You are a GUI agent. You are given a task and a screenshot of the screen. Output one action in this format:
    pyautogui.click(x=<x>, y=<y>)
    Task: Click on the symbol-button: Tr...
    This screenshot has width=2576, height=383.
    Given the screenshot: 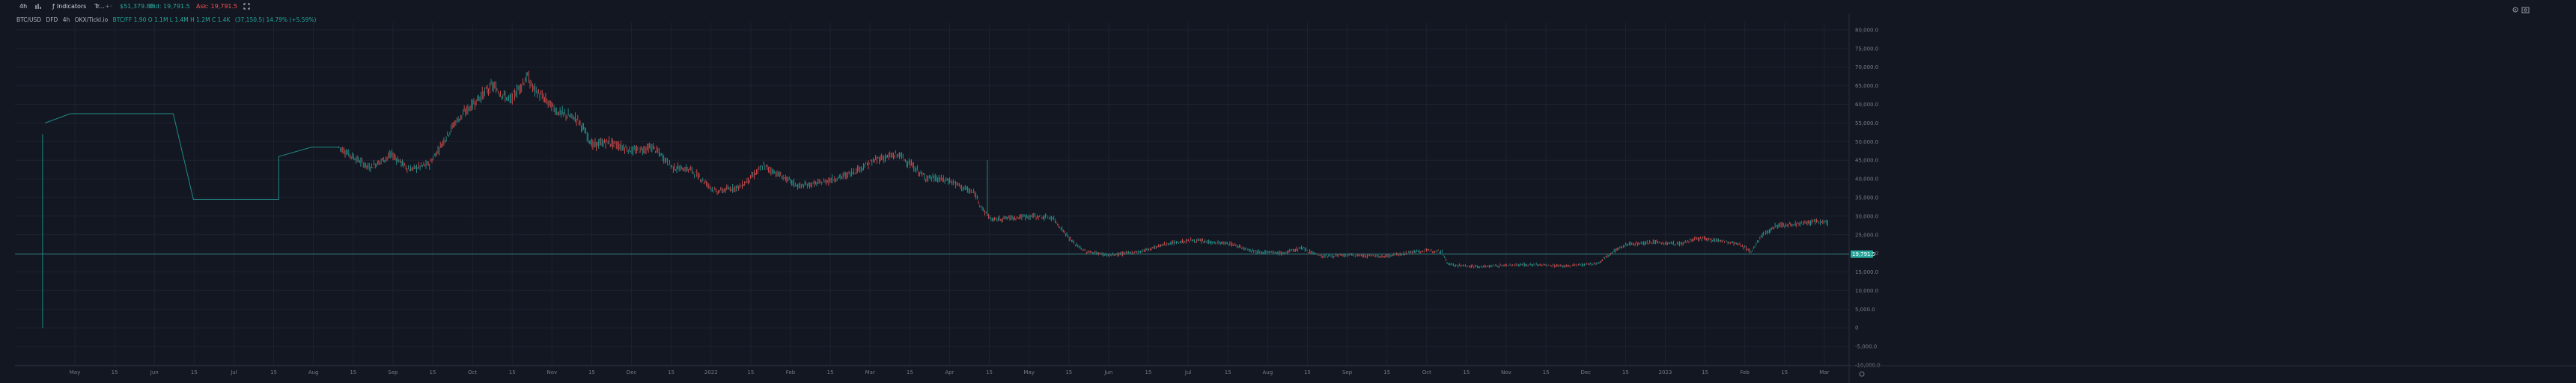 What is the action you would take?
    pyautogui.click(x=99, y=7)
    